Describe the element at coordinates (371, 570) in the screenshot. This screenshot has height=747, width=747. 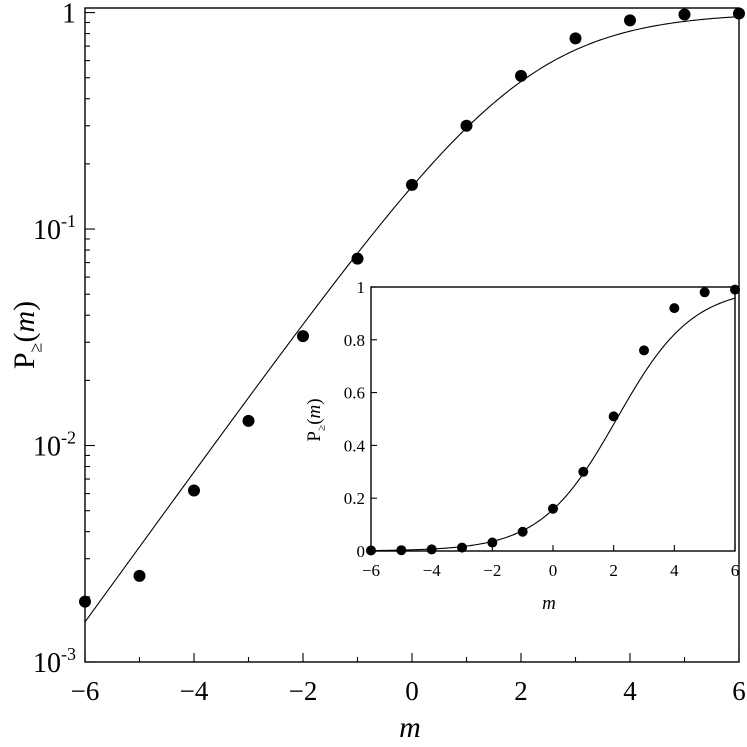
I see `inset-x-tick-label: −6` at that location.